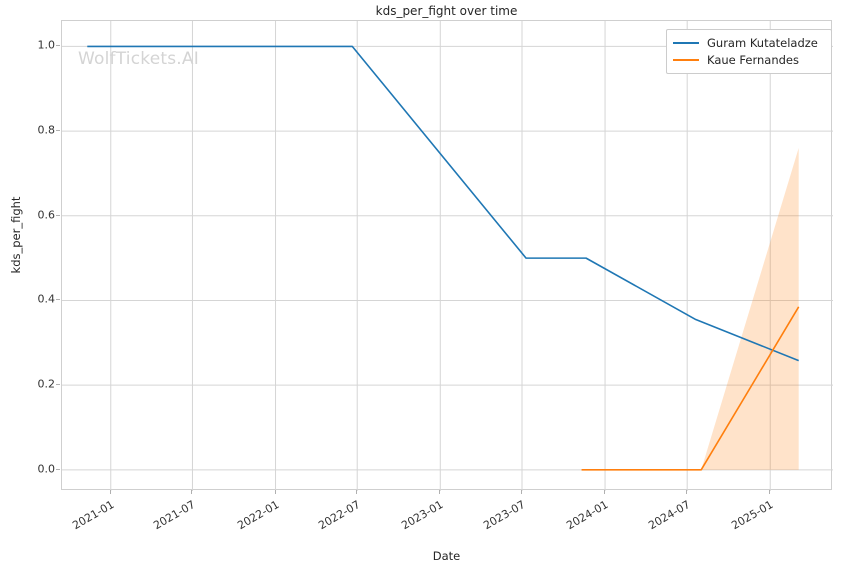  What do you see at coordinates (690, 388) in the screenshot?
I see `series-line` at bounding box center [690, 388].